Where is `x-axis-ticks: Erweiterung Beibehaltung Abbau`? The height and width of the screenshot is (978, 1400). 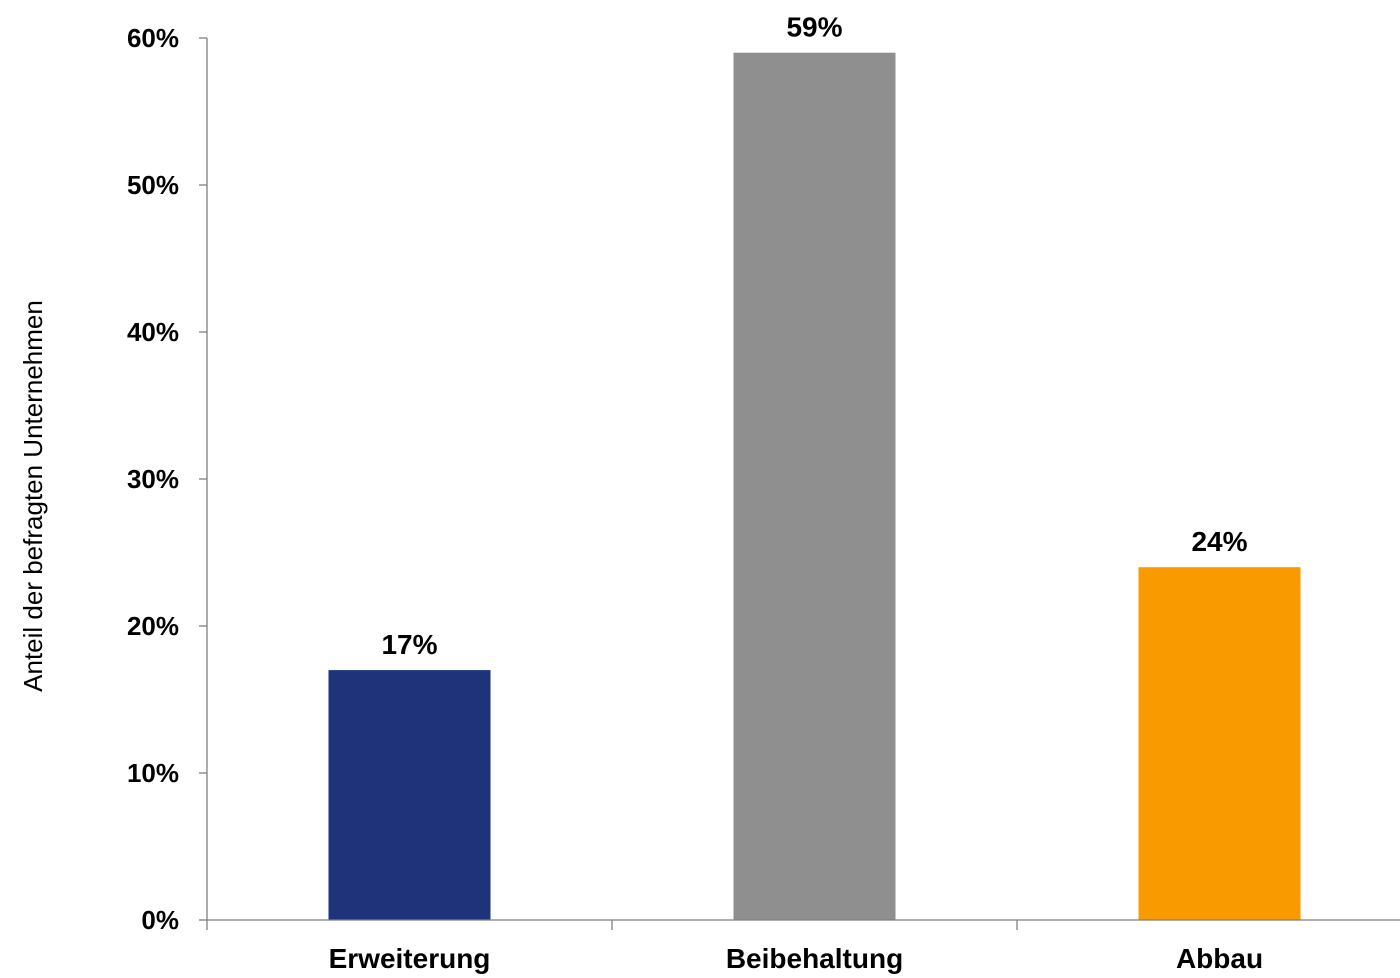
x-axis-ticks: Erweiterung Beibehaltung Abbau is located at coordinates (734, 947).